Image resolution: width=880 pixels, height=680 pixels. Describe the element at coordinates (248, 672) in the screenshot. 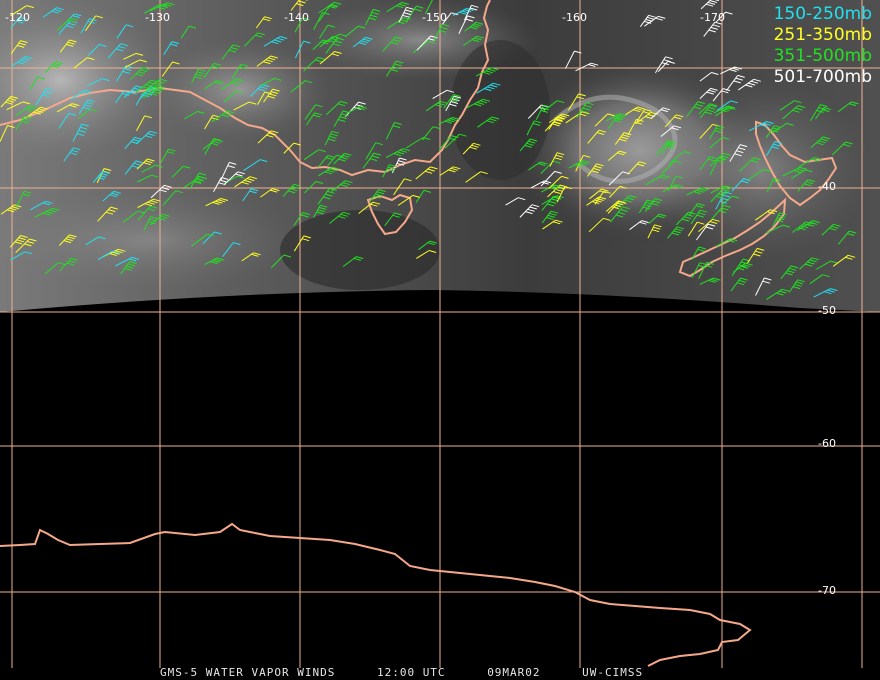

I see `product-name: GMS-5 WATER VAPOR WINDS` at that location.